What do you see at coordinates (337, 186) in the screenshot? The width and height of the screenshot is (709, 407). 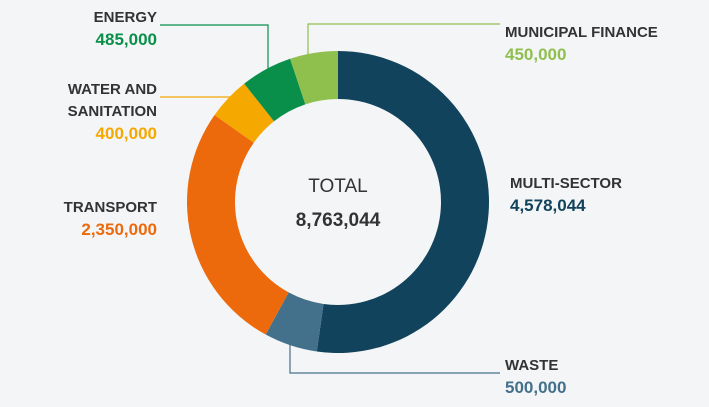 I see `center-label: TOTAL` at bounding box center [337, 186].